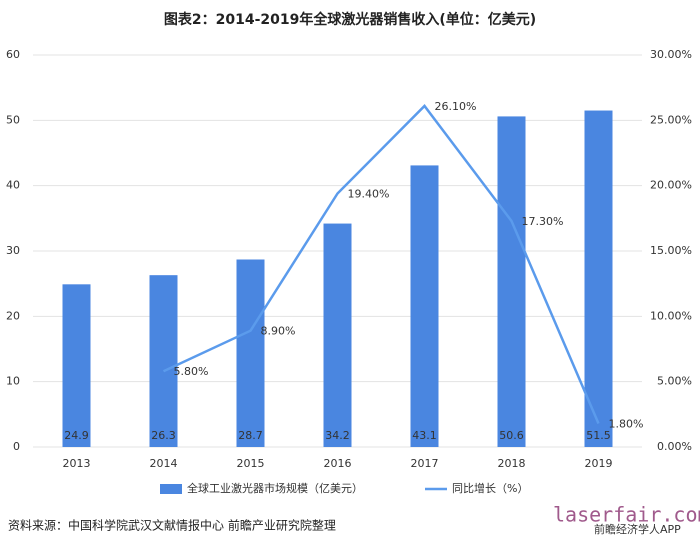  What do you see at coordinates (13, 250) in the screenshot?
I see `y-tick-label: 30` at bounding box center [13, 250].